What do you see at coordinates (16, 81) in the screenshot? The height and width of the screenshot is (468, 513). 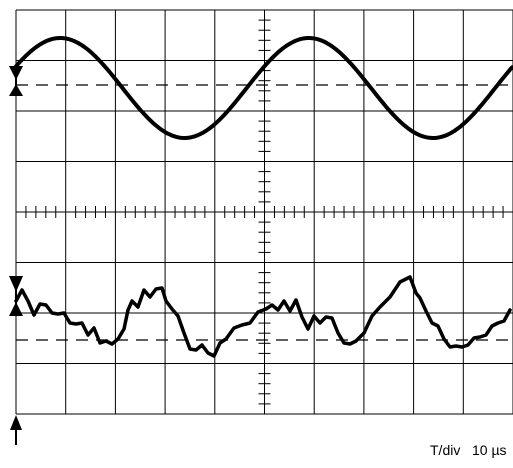 I see `channel-1-marker-arrow-icon` at bounding box center [16, 81].